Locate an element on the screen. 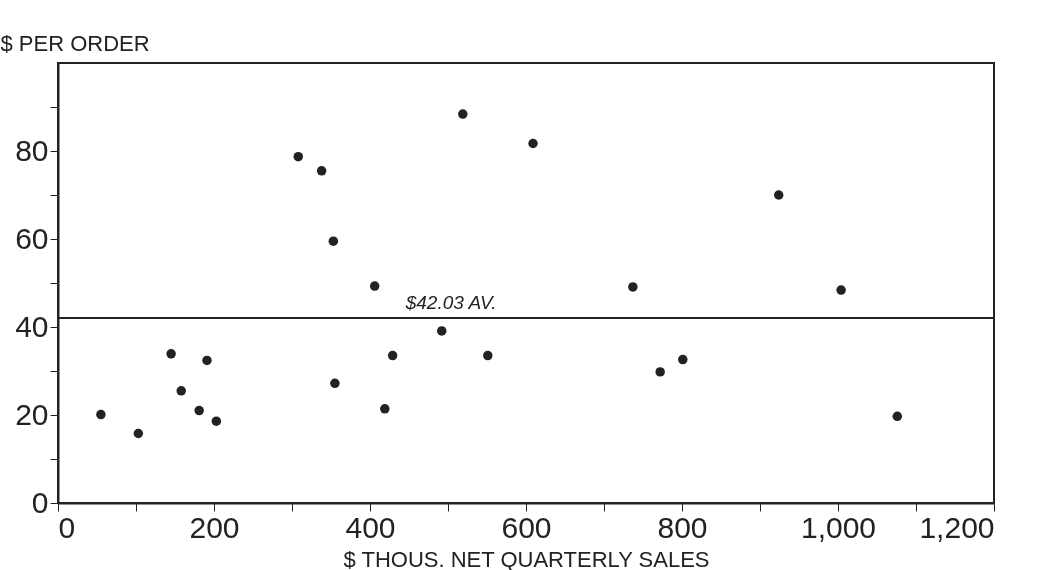  y-tick-label: 60 is located at coordinates (32, 238).